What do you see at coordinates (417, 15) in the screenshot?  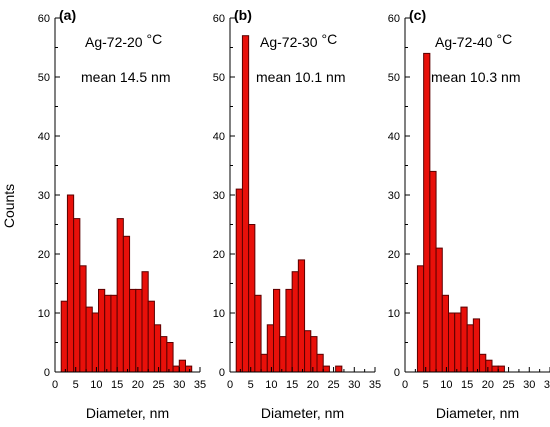 I see `panel-label: (c)` at bounding box center [417, 15].